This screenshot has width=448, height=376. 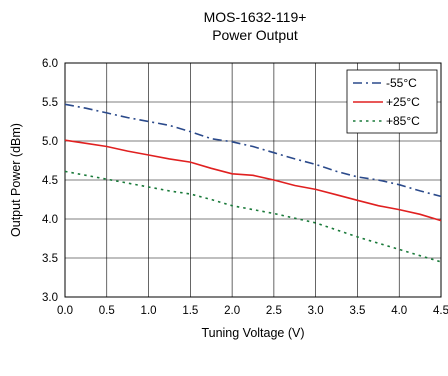 What do you see at coordinates (399, 311) in the screenshot?
I see `x-tick-label: 4.0` at bounding box center [399, 311].